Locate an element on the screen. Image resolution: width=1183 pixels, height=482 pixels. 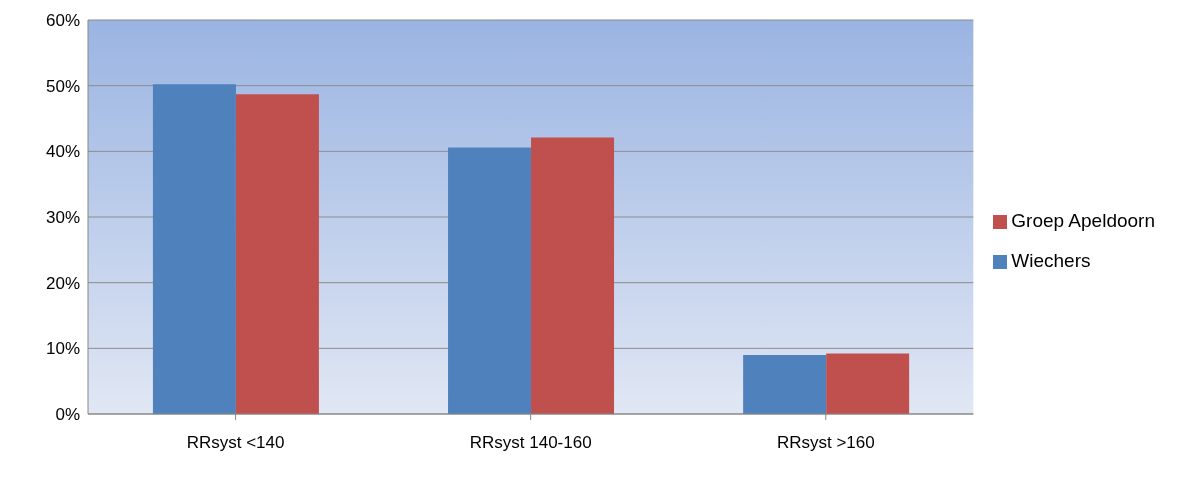
y-tick-label: 60% is located at coordinates (62, 21).